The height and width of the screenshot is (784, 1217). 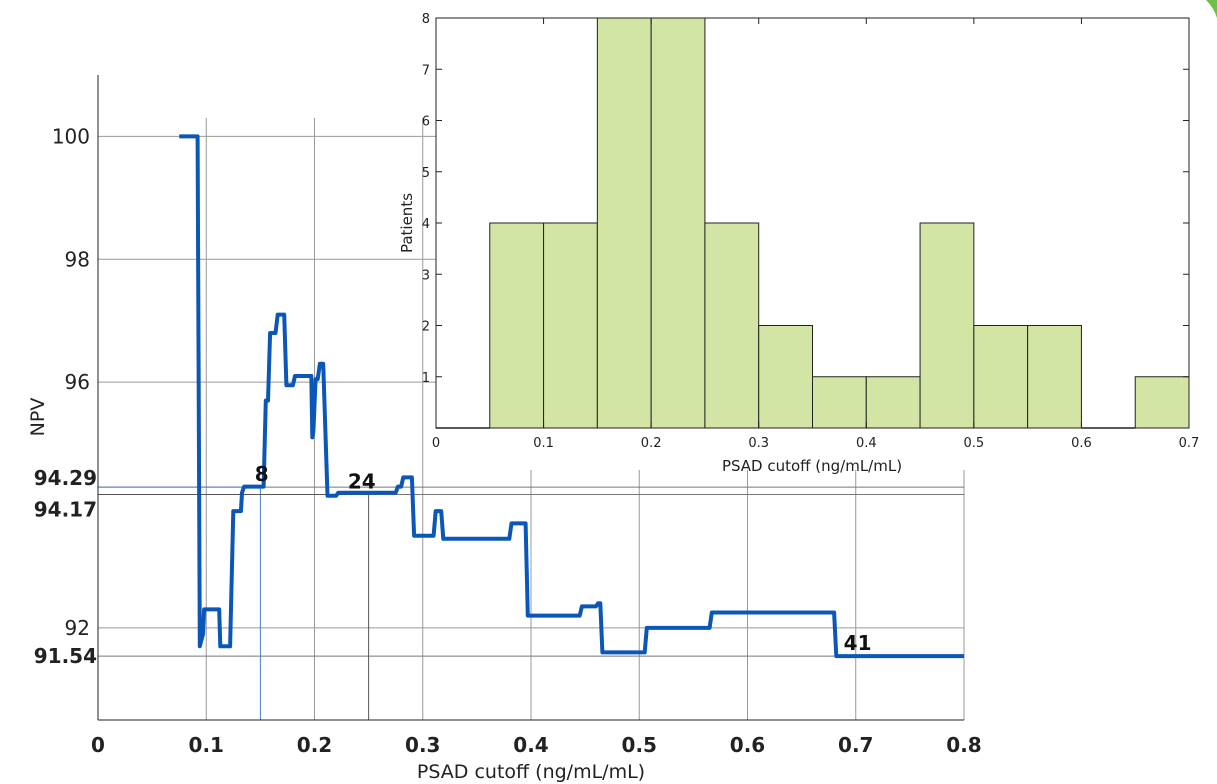 What do you see at coordinates (563, 558) in the screenshot?
I see `main-annotations: 8 24 41` at bounding box center [563, 558].